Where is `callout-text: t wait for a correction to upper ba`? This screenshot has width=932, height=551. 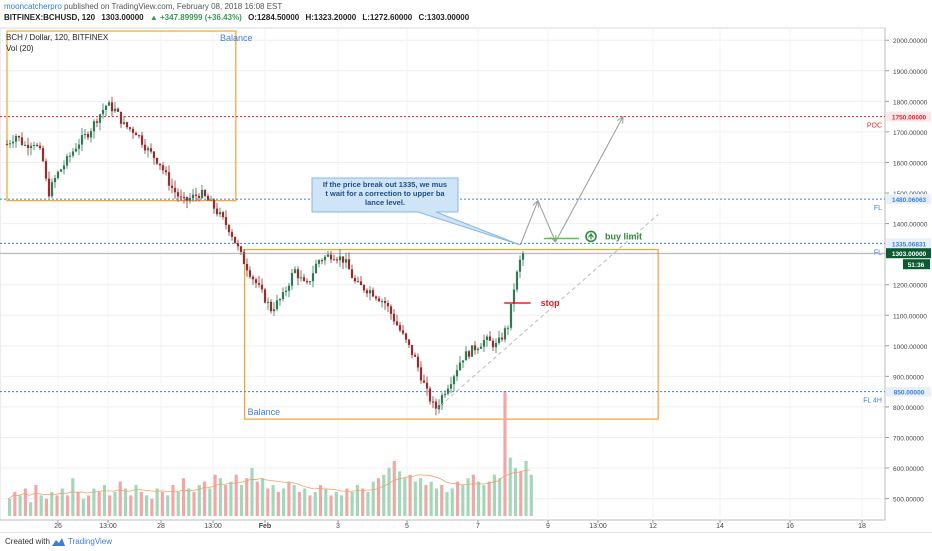
callout-text: t wait for a correction to upper ba is located at coordinates (385, 193).